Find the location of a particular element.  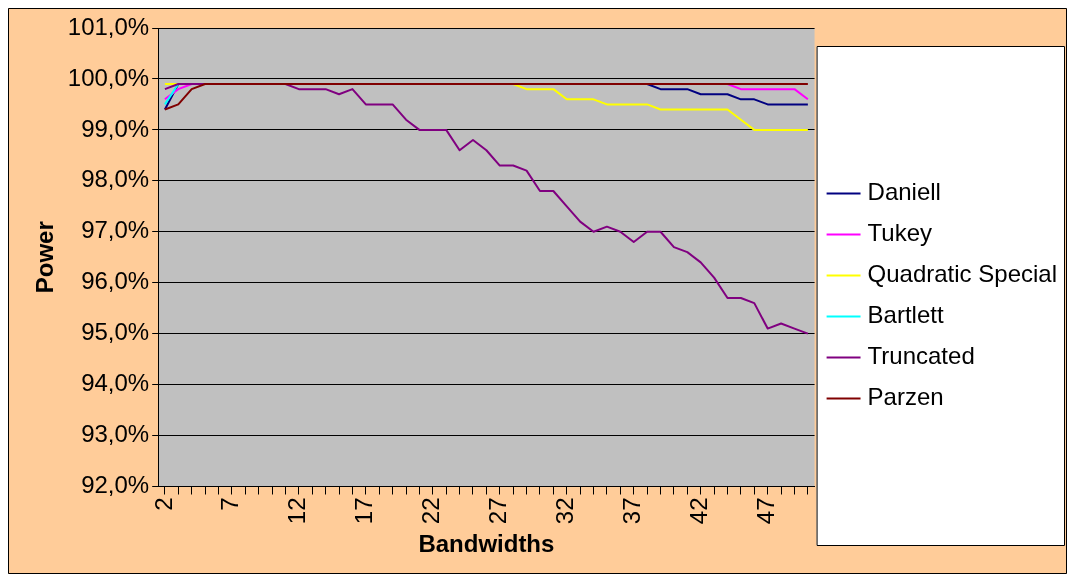

y-tick-label: 100,0% is located at coordinates (108, 77).